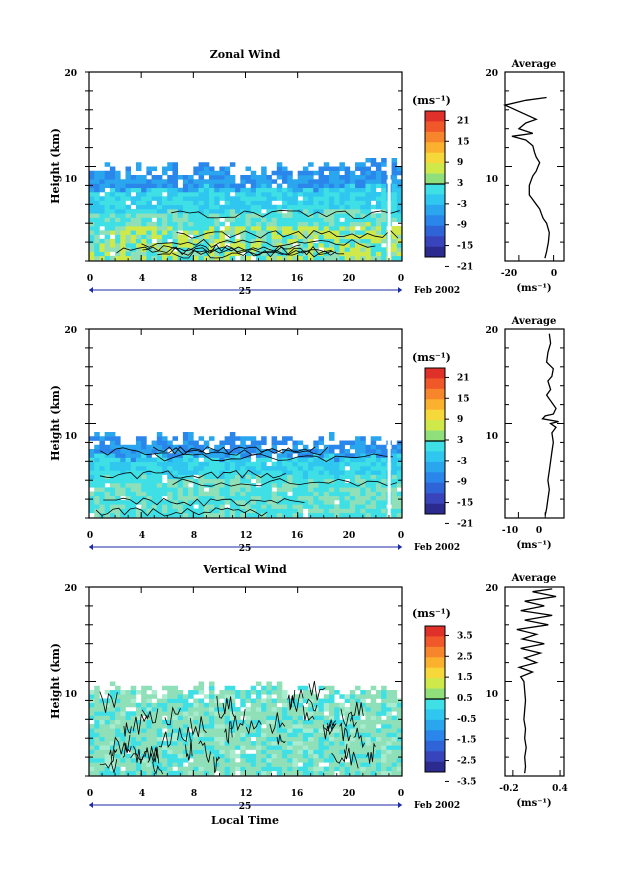  What do you see at coordinates (245, 423) in the screenshot?
I see `heatmap` at bounding box center [245, 423].